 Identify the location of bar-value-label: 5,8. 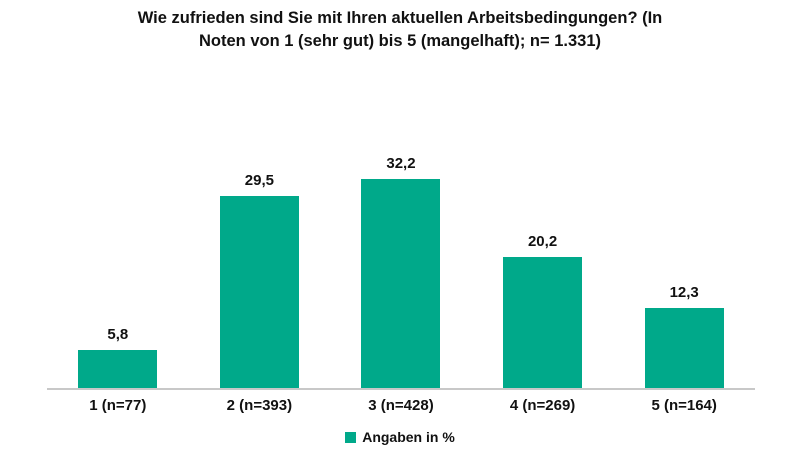
(118, 335).